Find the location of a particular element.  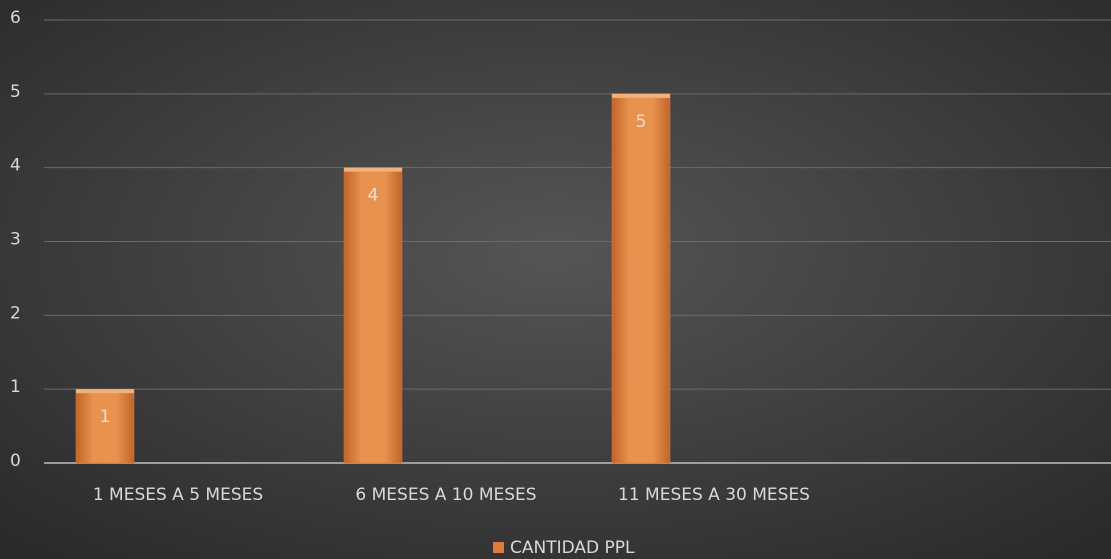

y-tick-label: 1 is located at coordinates (15, 387).